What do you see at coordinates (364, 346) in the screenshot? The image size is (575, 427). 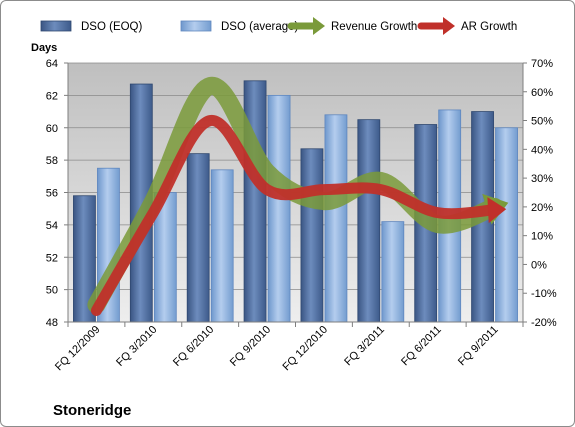 I see `x-tick-label: FQ 3/2011` at bounding box center [364, 346].